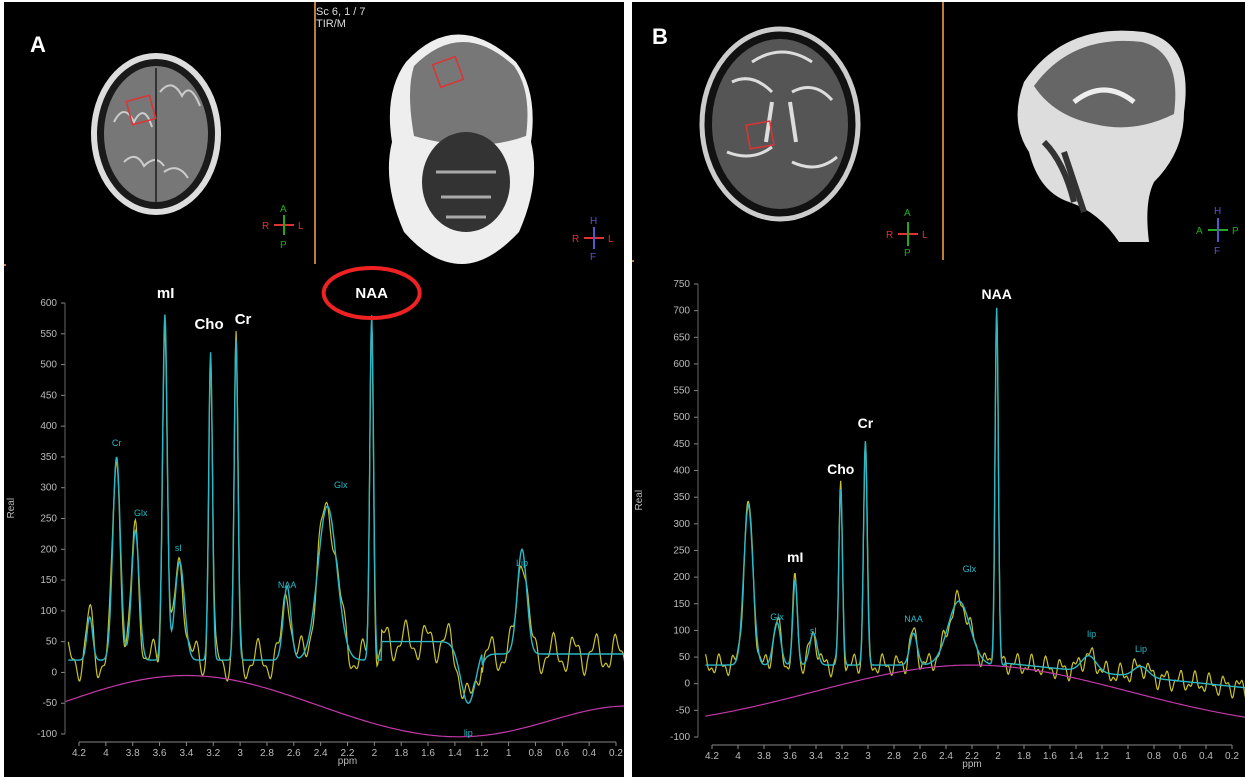  What do you see at coordinates (1104, 95) in the screenshot?
I see `sagittal-corpus-callosum` at bounding box center [1104, 95].